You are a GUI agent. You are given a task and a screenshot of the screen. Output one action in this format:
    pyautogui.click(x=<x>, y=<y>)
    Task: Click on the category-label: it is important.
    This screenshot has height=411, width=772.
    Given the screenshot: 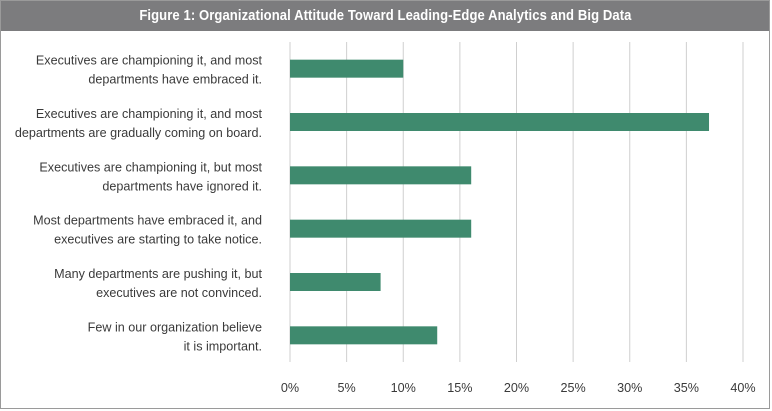 What is the action you would take?
    pyautogui.click(x=223, y=346)
    